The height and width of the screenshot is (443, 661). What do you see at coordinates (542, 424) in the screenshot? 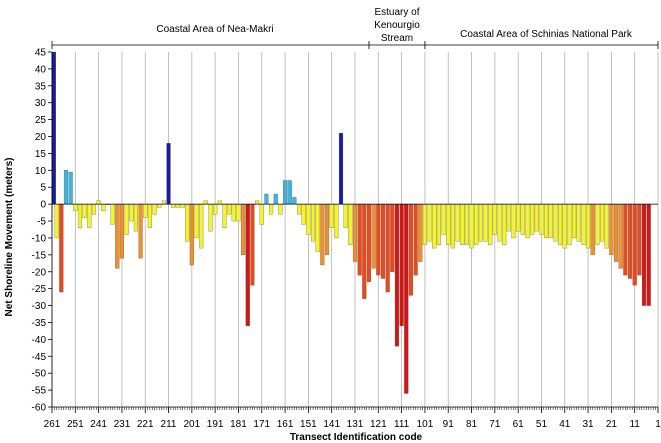
I see `x-tick-label: 51` at bounding box center [542, 424].